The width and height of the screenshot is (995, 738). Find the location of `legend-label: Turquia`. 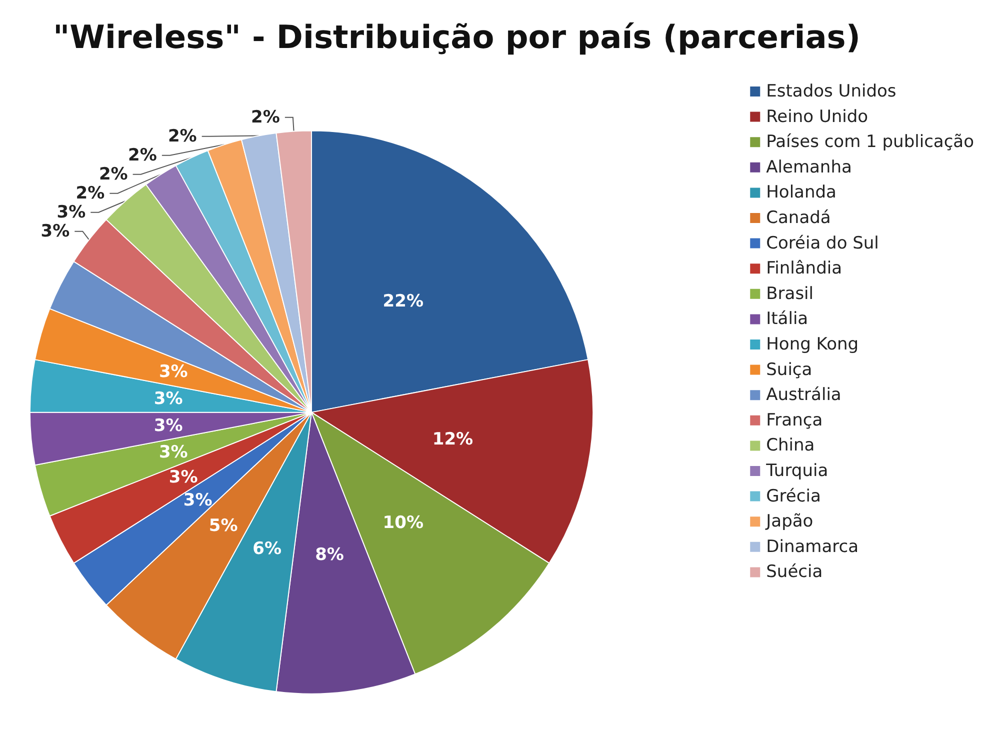

legend-label: Turquia is located at coordinates (796, 471).